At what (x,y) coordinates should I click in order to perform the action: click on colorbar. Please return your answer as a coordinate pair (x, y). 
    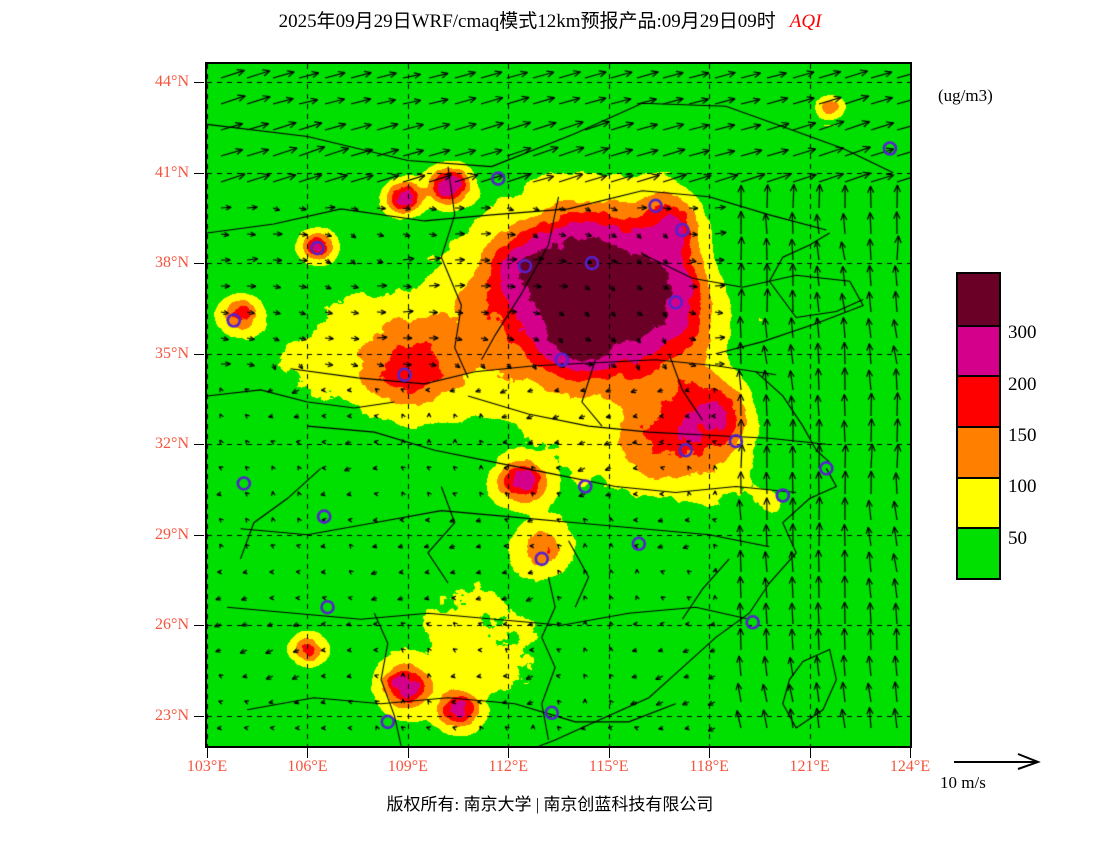
    Looking at the image, I should click on (978, 426).